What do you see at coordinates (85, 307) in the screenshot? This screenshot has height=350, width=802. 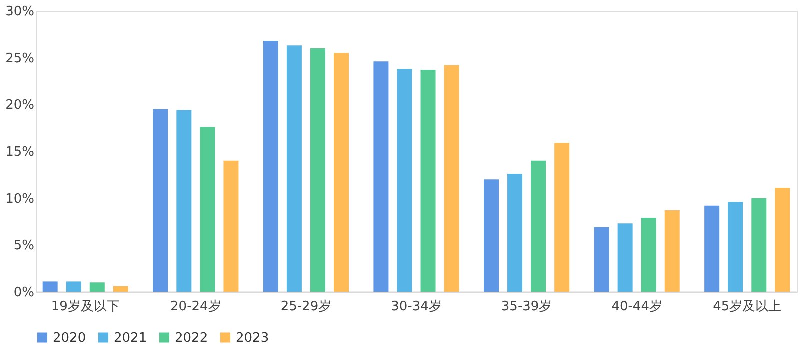 I see `x-tick-label: 19岁及以下` at bounding box center [85, 307].